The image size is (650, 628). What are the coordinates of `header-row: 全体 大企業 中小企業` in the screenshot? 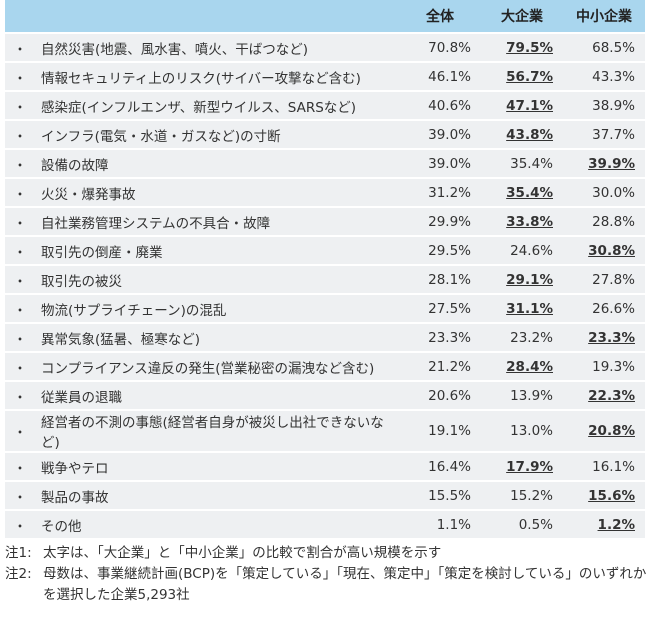 It's located at (325, 16).